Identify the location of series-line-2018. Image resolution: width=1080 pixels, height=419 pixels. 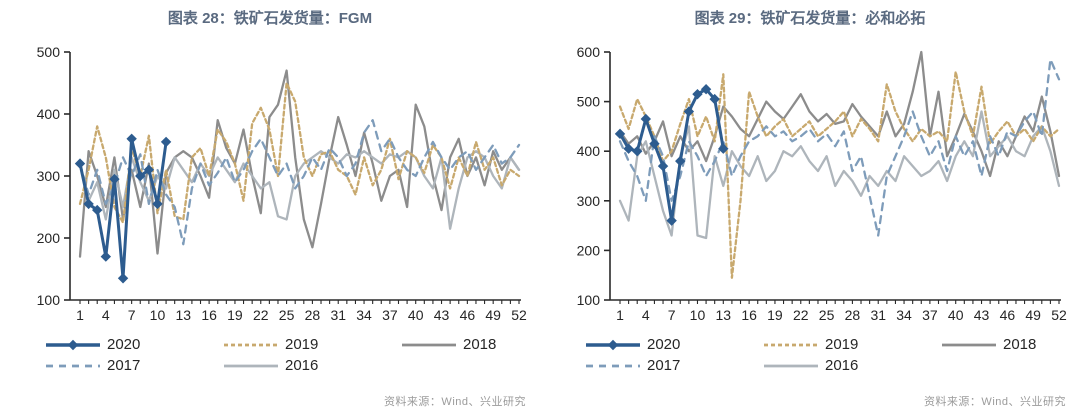
(839, 114).